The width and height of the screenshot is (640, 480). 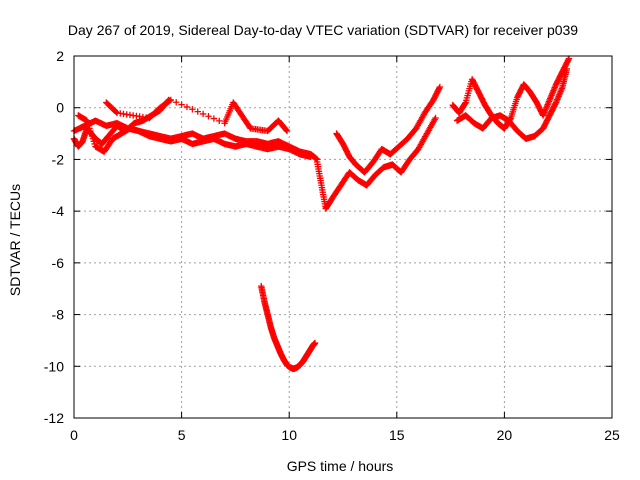 What do you see at coordinates (54, 366) in the screenshot?
I see `y-tick-label: -10` at bounding box center [54, 366].